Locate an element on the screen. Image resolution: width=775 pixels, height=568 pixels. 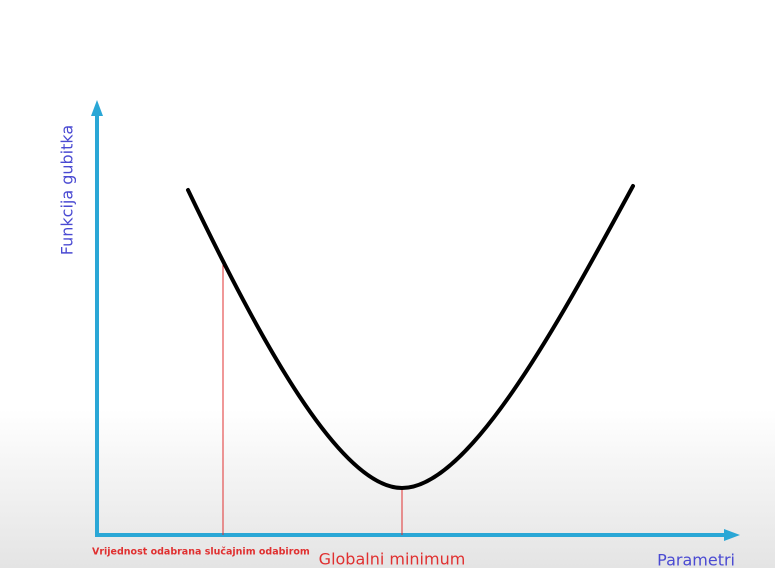
x-axis-label: Parametri is located at coordinates (696, 559).